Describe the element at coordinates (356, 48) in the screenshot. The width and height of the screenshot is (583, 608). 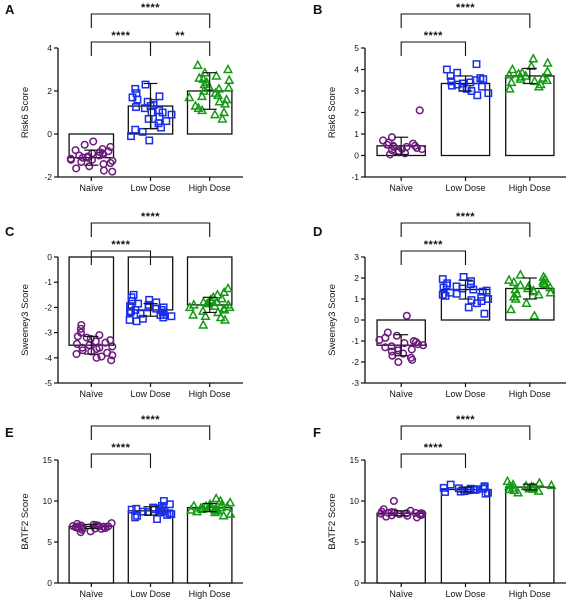
I see `y-tick-label: 5` at that location.